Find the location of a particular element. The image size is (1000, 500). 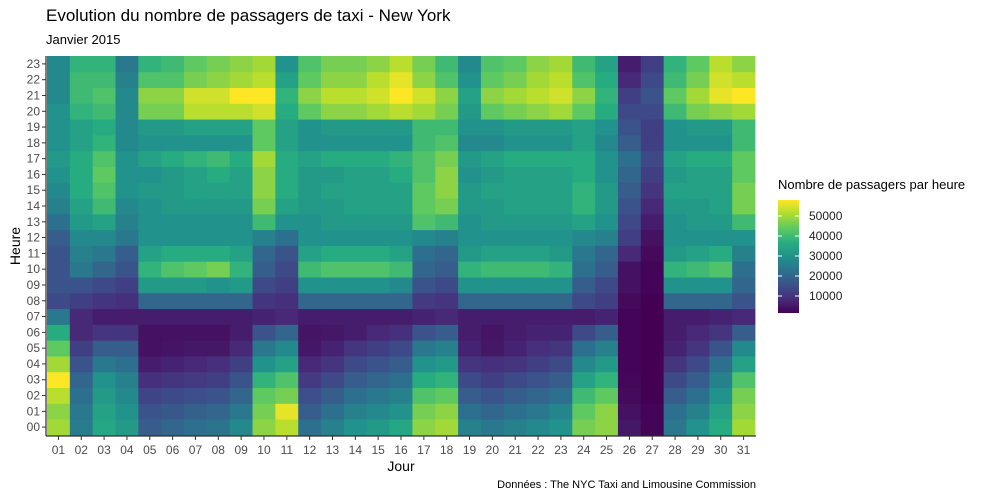

heatmap-cell-day30-hour06 is located at coordinates (721, 332).